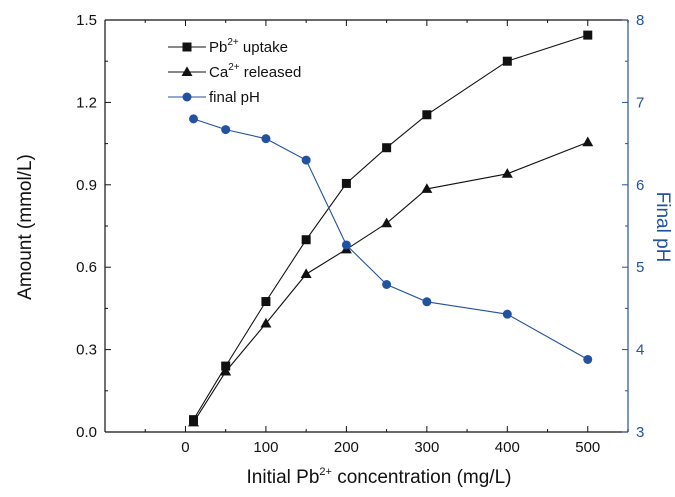 This screenshot has width=675, height=497. Describe the element at coordinates (283, 477) in the screenshot. I see `x-axis-title-pre: Initial Pb` at that location.